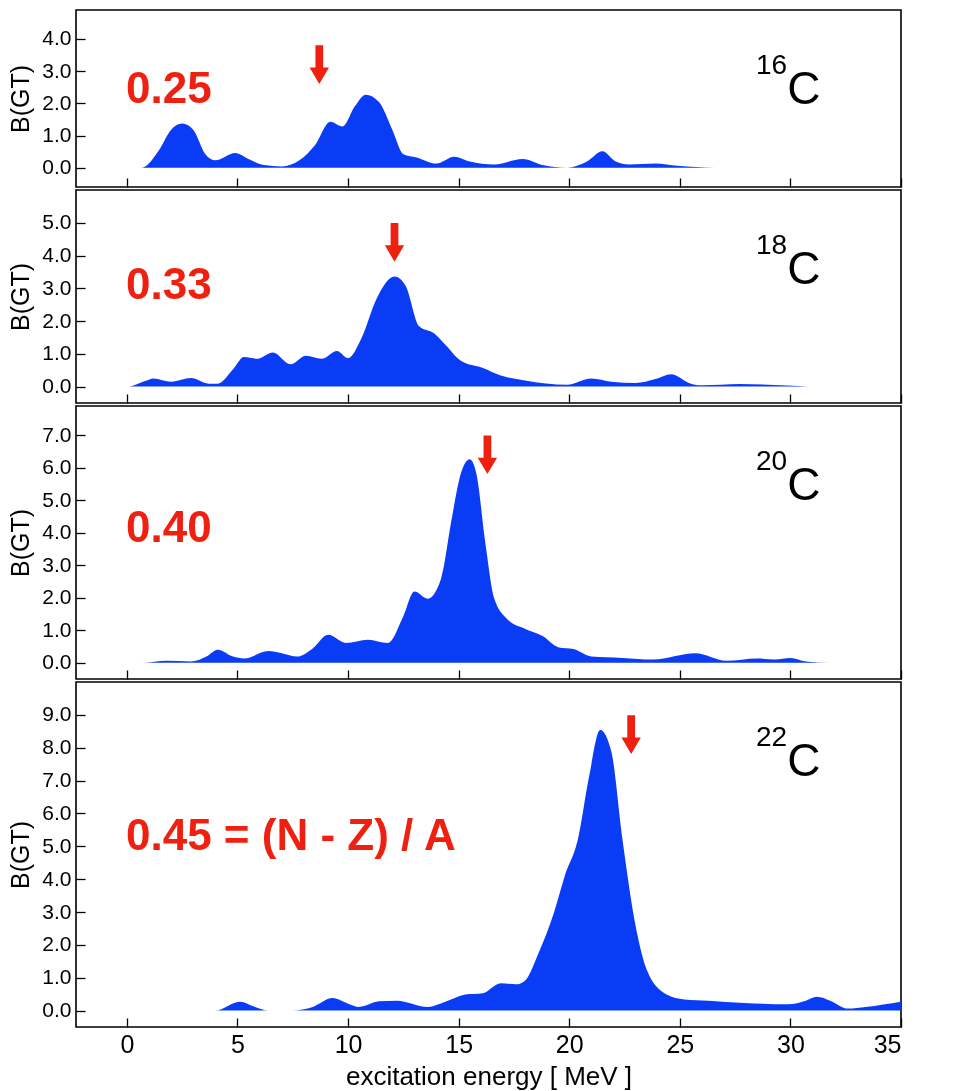 The image size is (959, 1091). Describe the element at coordinates (489, 1075) in the screenshot. I see `x-axis-title: excitation energy [ MeV ]` at that location.